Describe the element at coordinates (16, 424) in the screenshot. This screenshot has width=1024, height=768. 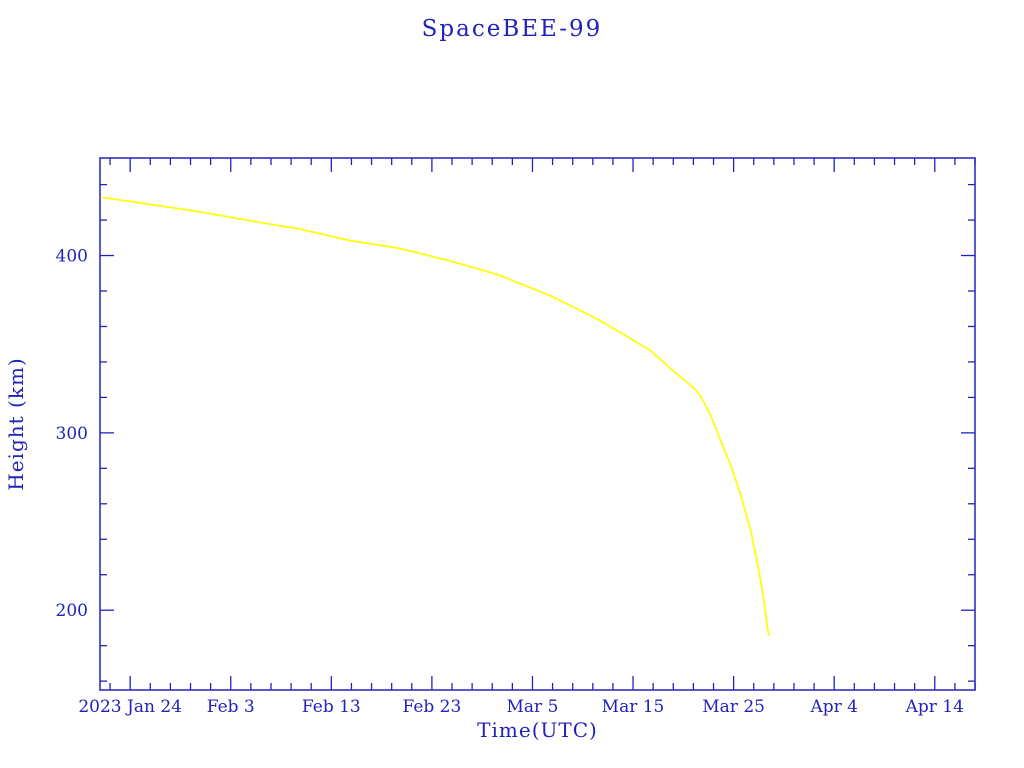
I see `y-axis-label: Height (km)` at that location.